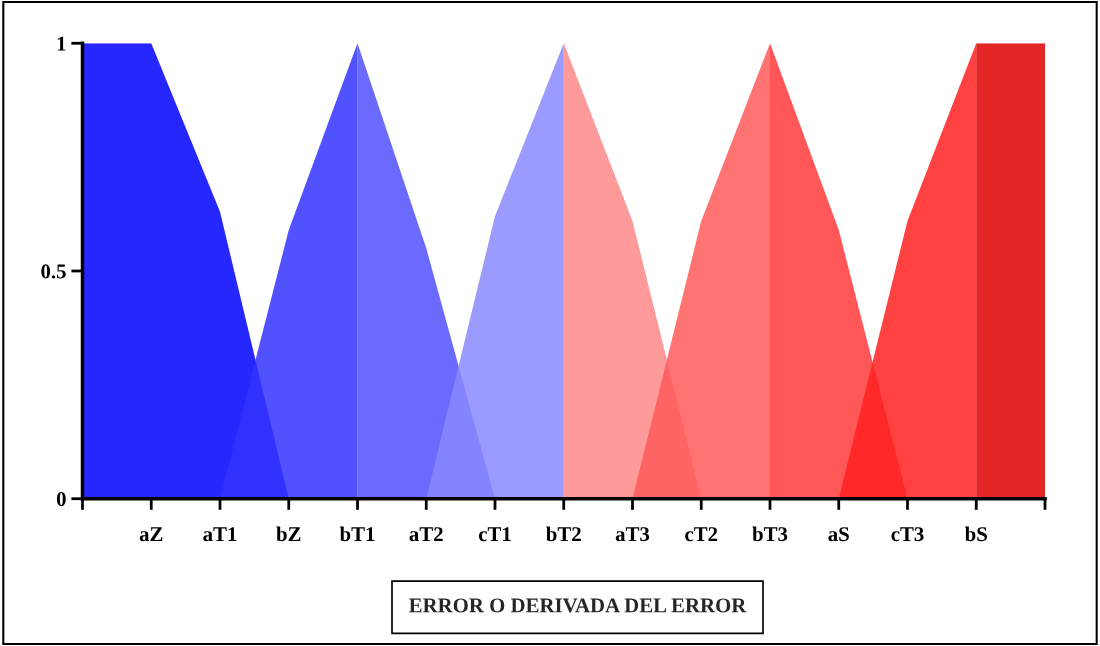 Image resolution: width=1100 pixels, height=646 pixels. Describe the element at coordinates (61, 43) in the screenshot. I see `y-tick-label: 1` at that location.